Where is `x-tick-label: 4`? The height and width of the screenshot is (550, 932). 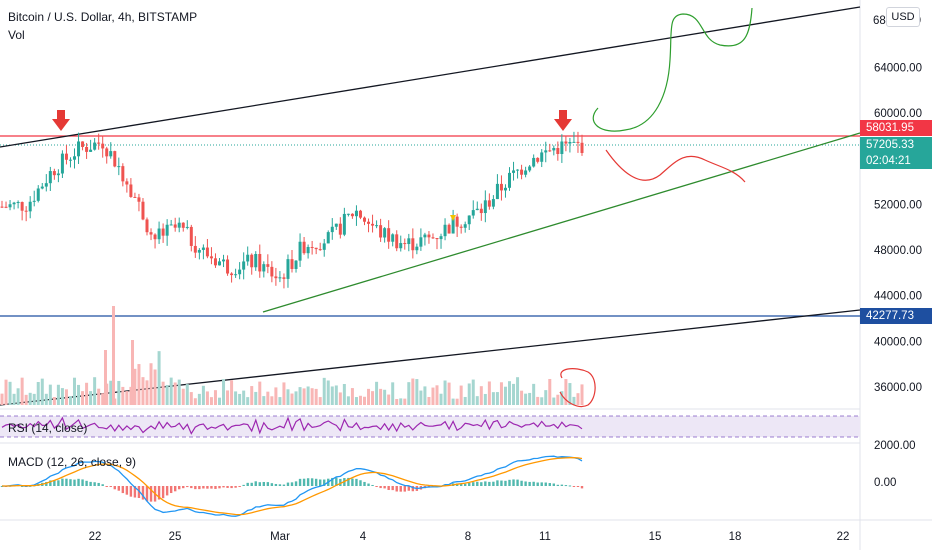 x-tick-label: 4 is located at coordinates (363, 537).